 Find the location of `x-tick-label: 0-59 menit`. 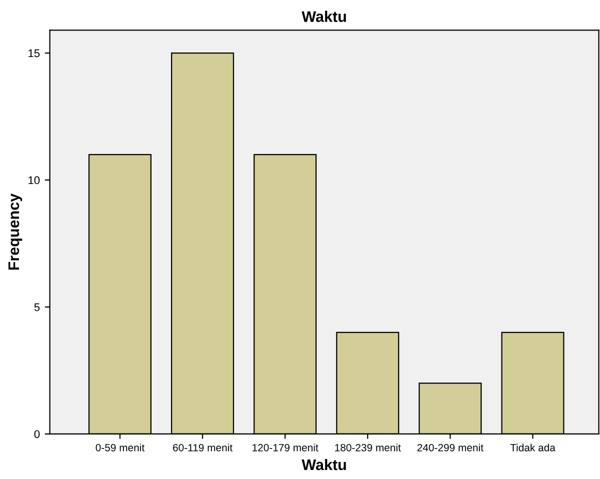

x-tick-label: 0-59 menit is located at coordinates (120, 448).